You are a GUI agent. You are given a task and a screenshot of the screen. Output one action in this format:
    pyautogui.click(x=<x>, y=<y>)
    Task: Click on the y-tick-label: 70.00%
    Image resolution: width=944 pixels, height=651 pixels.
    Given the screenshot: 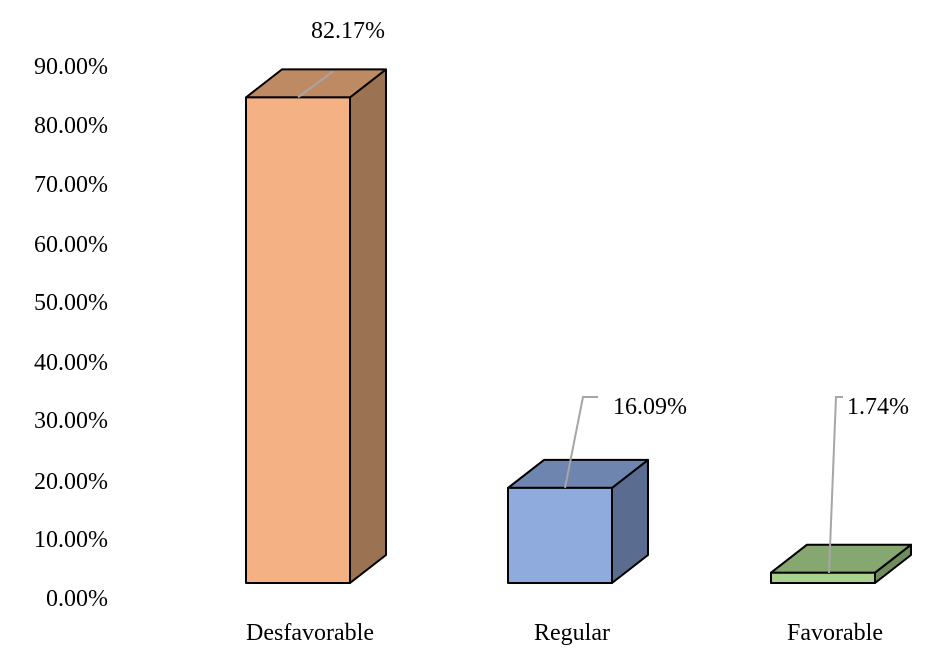 What is the action you would take?
    pyautogui.click(x=71, y=185)
    